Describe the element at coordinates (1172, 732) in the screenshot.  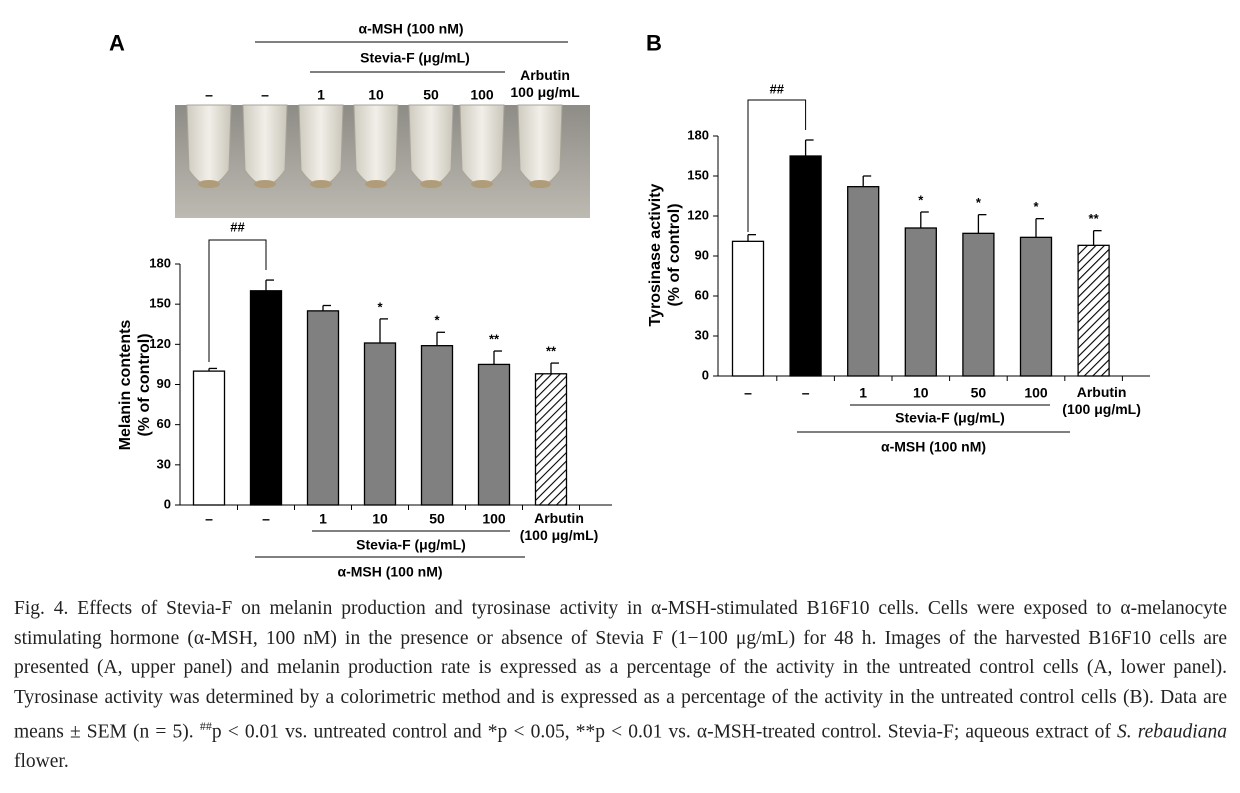
I see `caption-species: S. rebaudiana` at that location.